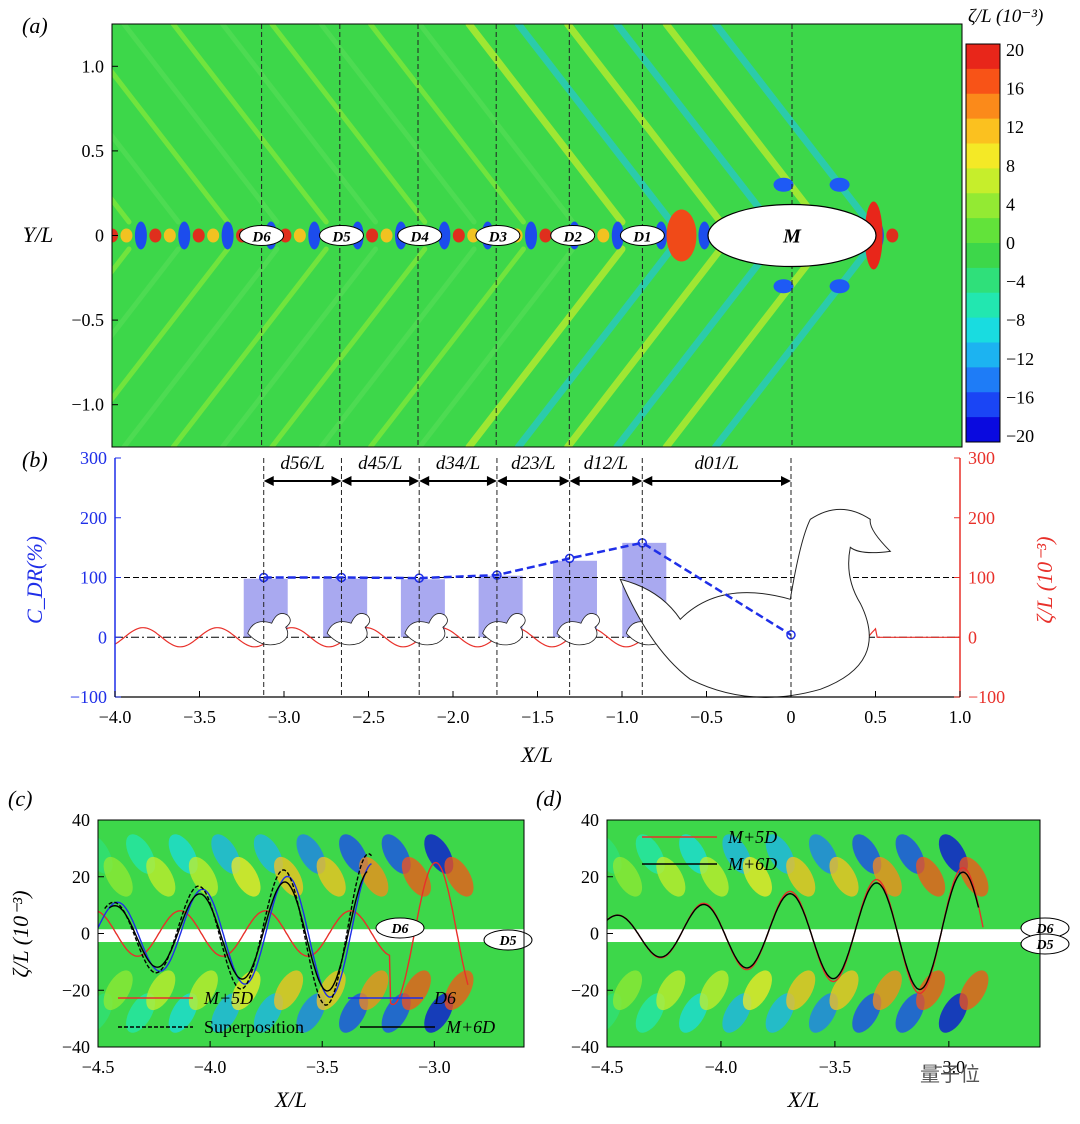 Image resolution: width=1080 pixels, height=1124 pixels. Describe the element at coordinates (87, 405) in the screenshot. I see `y-tick-label: −1.0` at that location.